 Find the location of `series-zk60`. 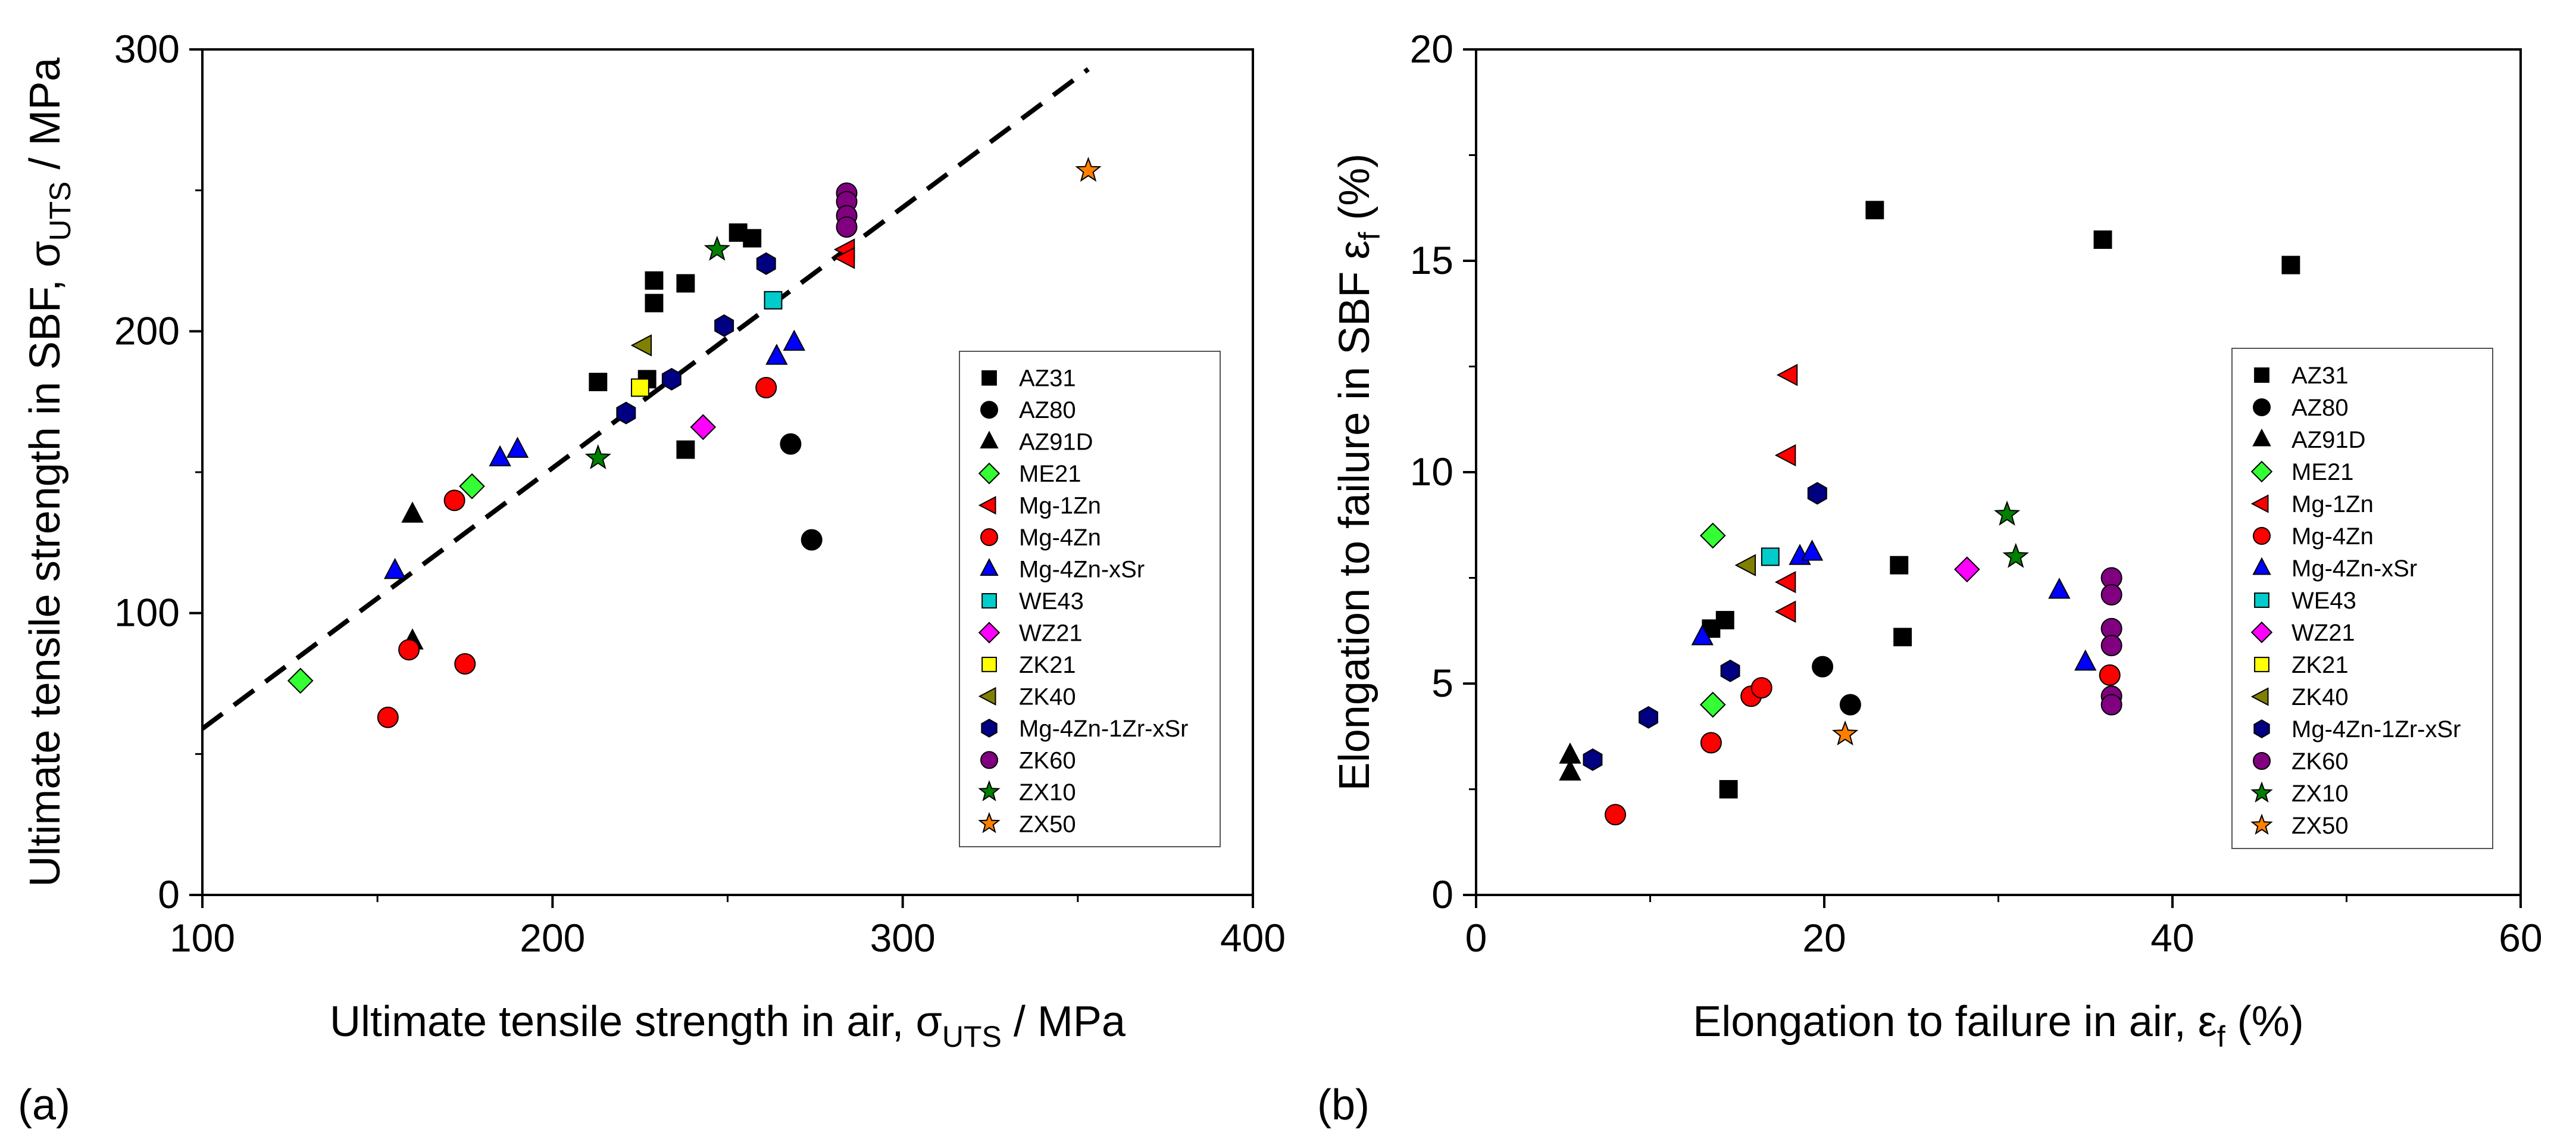

series-zk60 is located at coordinates (847, 210).